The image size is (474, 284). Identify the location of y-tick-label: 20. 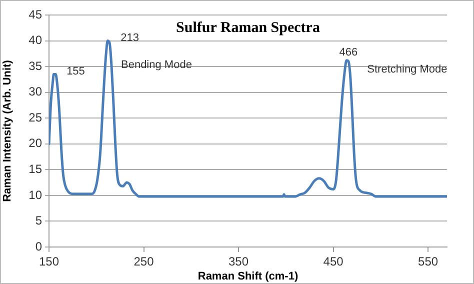
(35, 143).